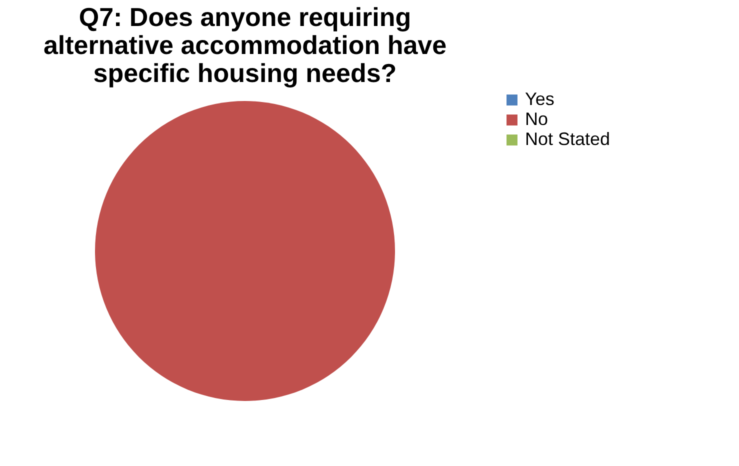 The image size is (739, 466). What do you see at coordinates (539, 99) in the screenshot?
I see `legend-label: Yes` at bounding box center [539, 99].